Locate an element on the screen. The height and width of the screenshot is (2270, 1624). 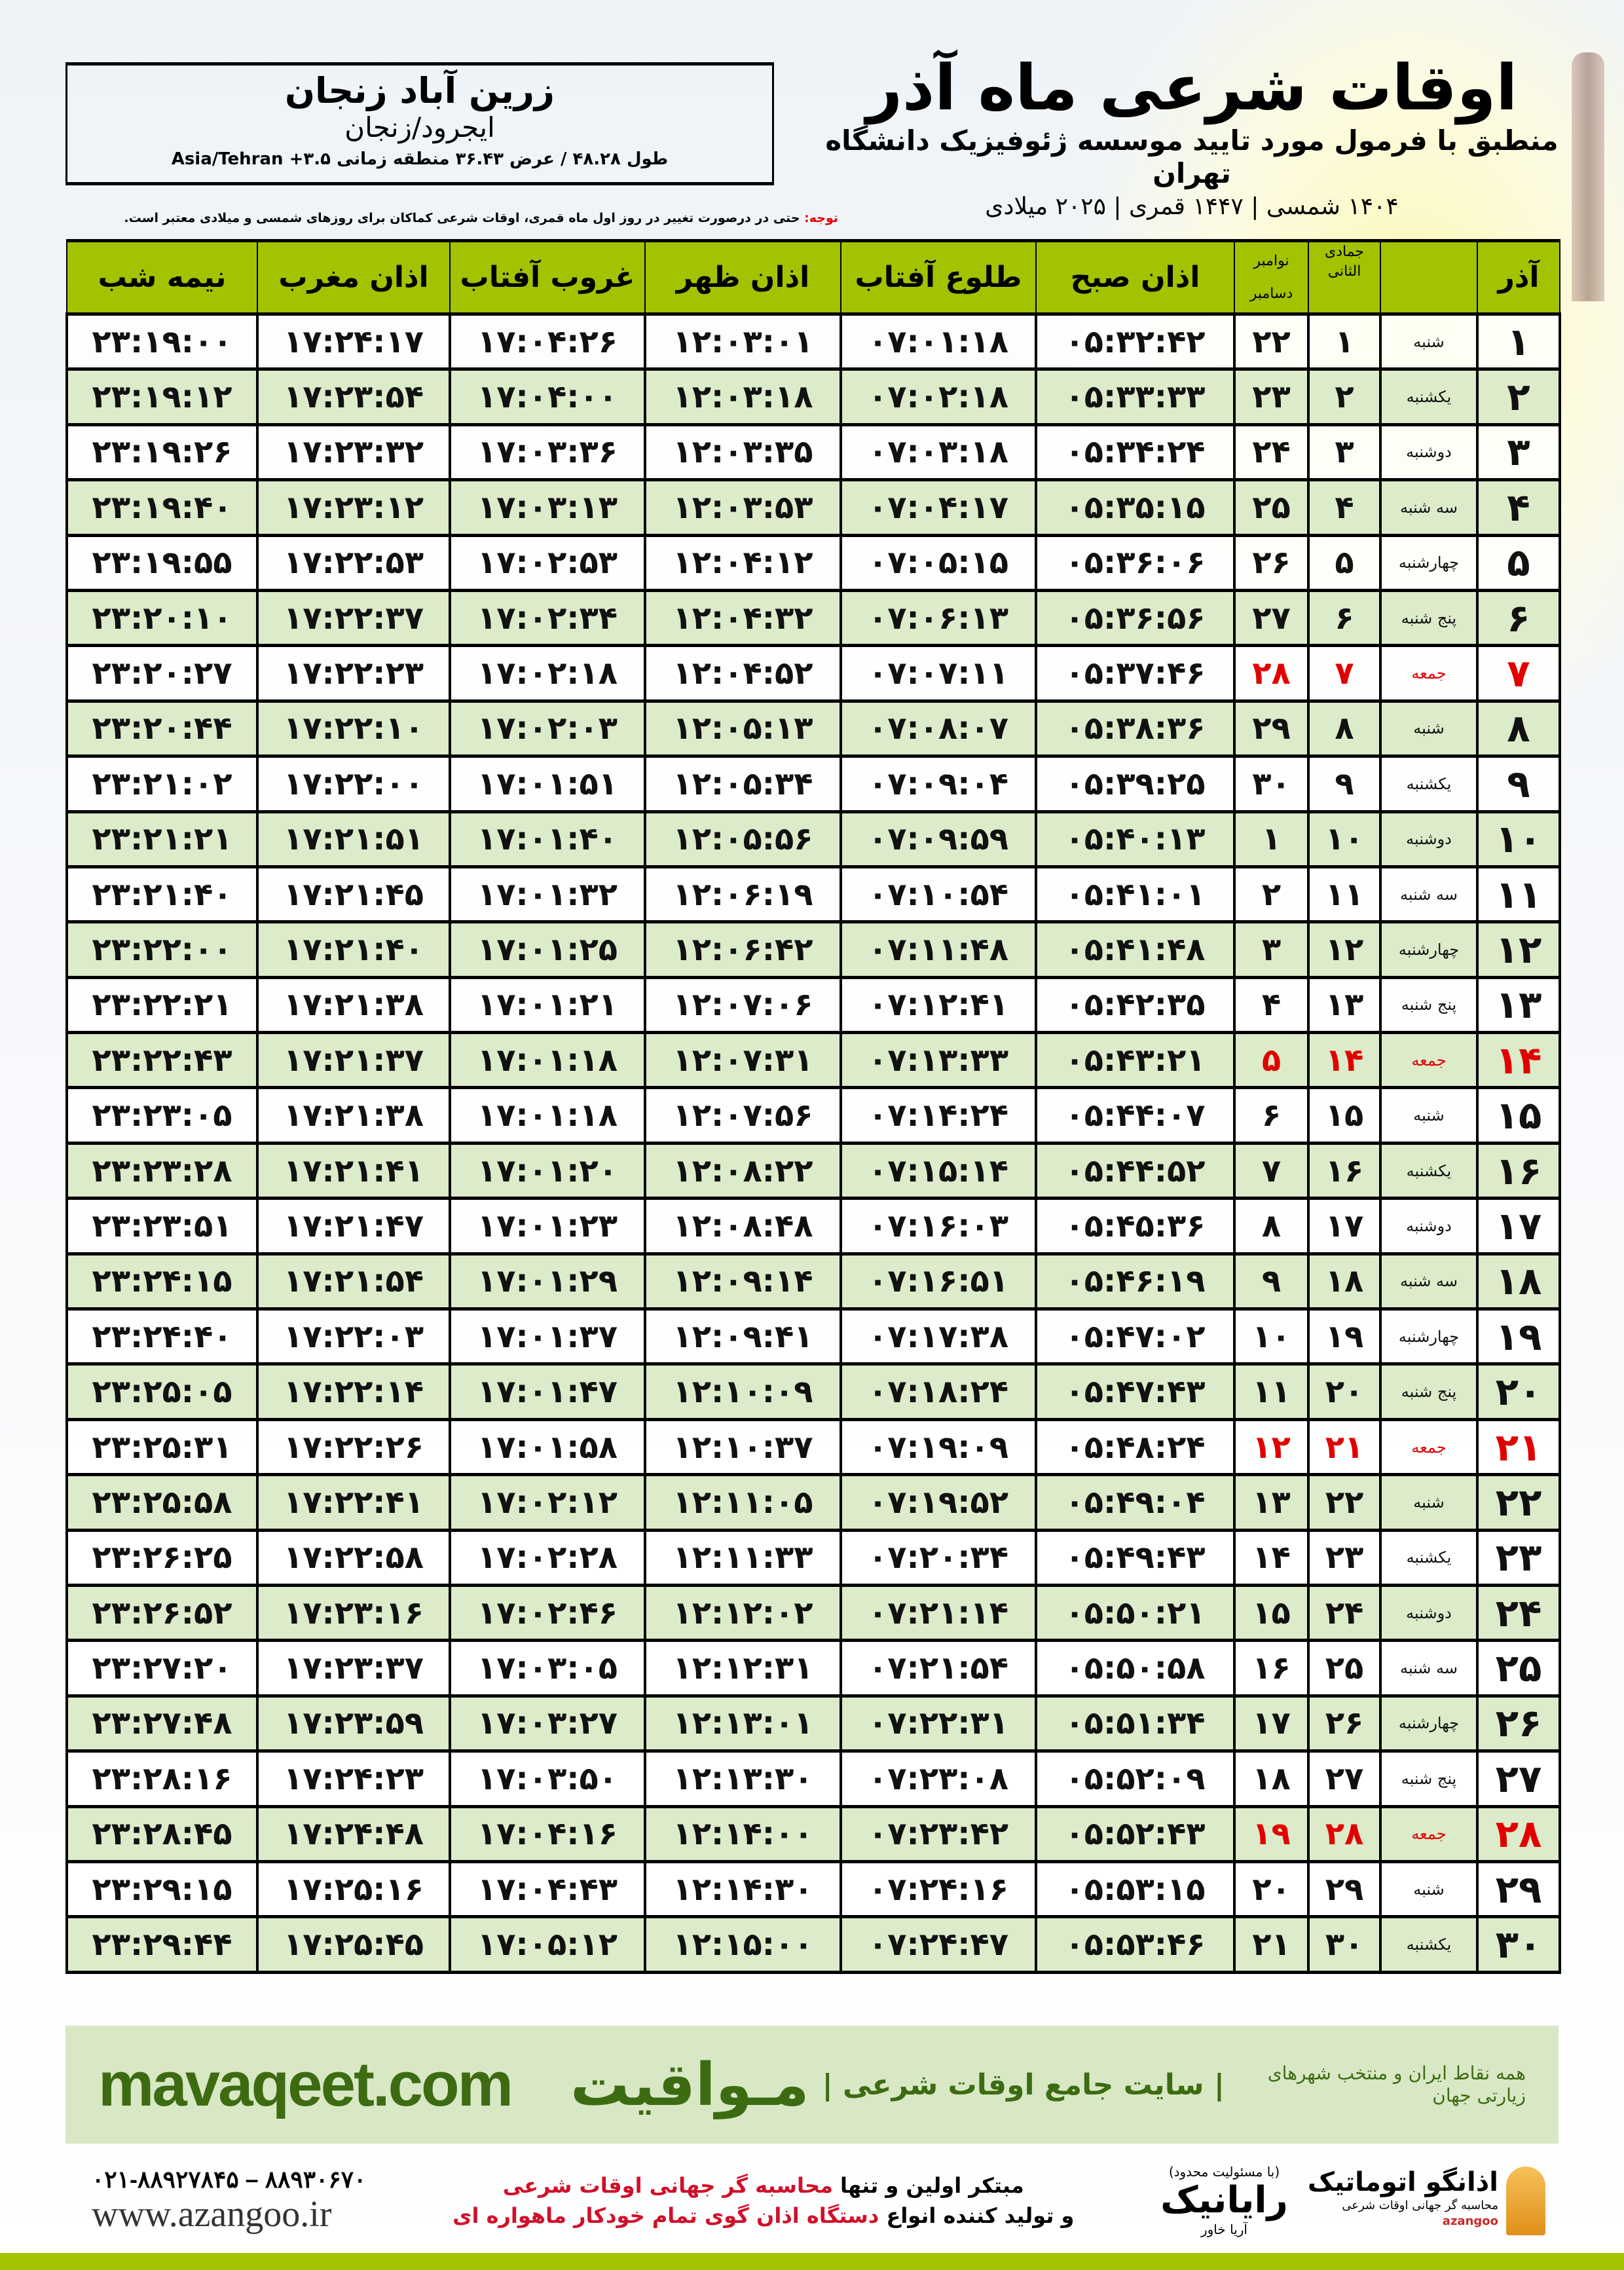
cell-day: ۲۶ is located at coordinates (1518, 1723).